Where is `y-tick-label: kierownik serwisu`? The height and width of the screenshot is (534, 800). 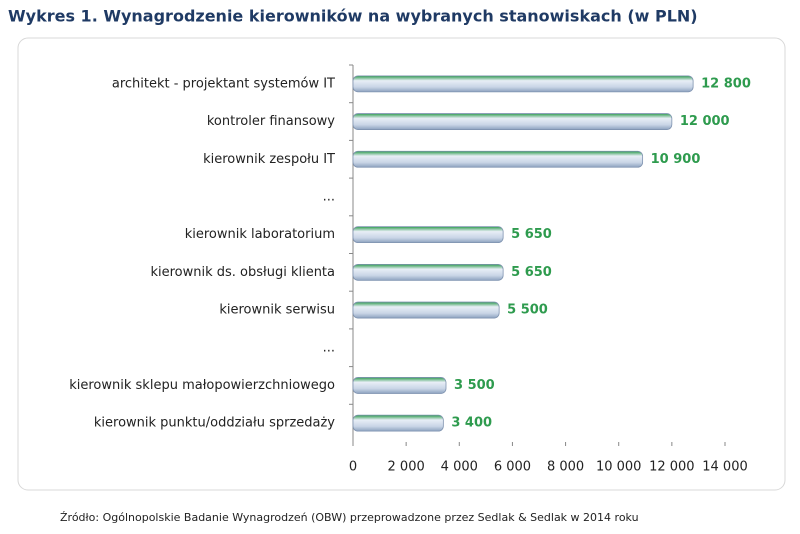 y-tick-label: kierownik serwisu is located at coordinates (277, 310).